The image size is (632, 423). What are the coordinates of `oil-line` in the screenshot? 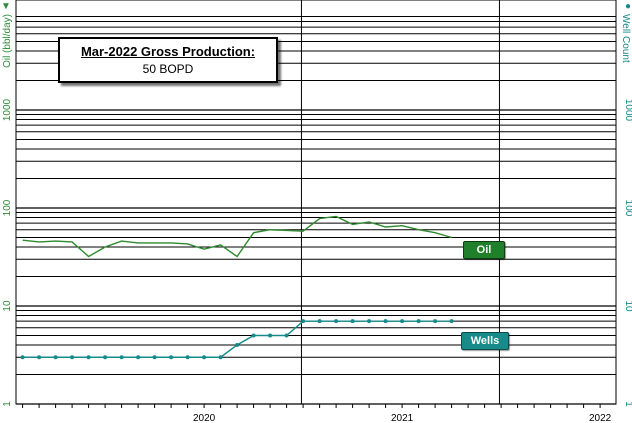 It's located at (237, 236).